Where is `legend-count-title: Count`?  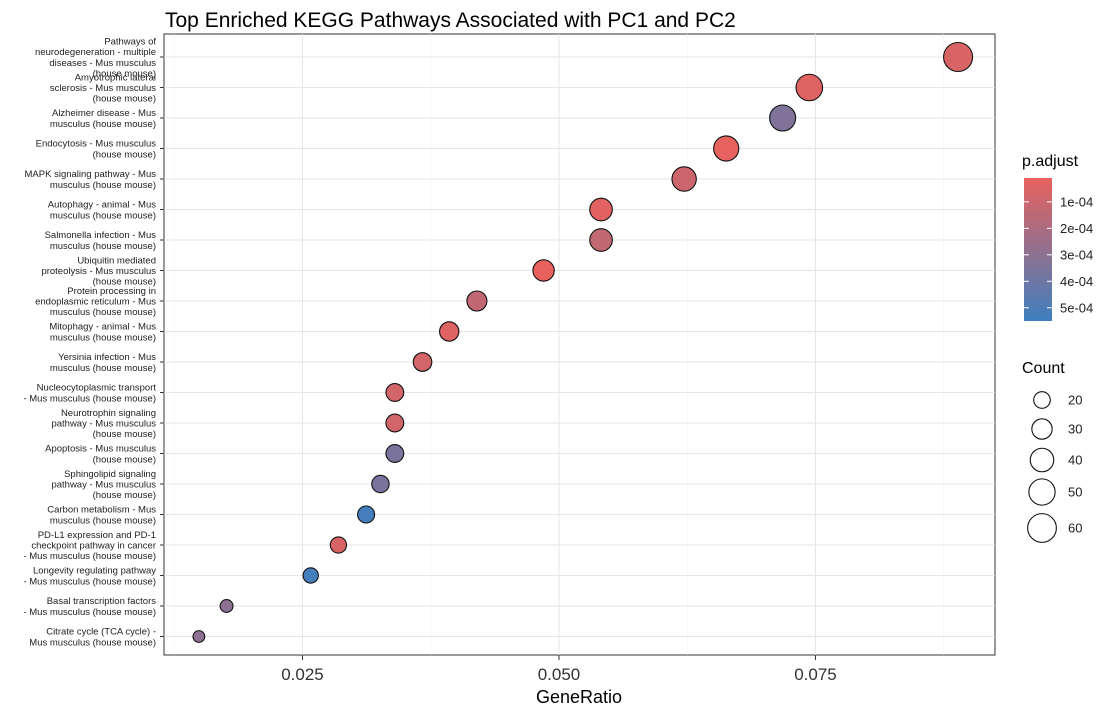
legend-count-title: Count is located at coordinates (1043, 368).